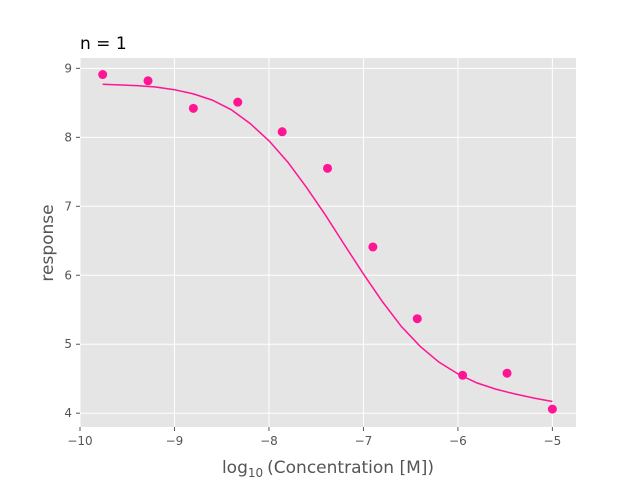 The width and height of the screenshot is (640, 480). I want to click on y-tick-label: 7, so click(68, 206).